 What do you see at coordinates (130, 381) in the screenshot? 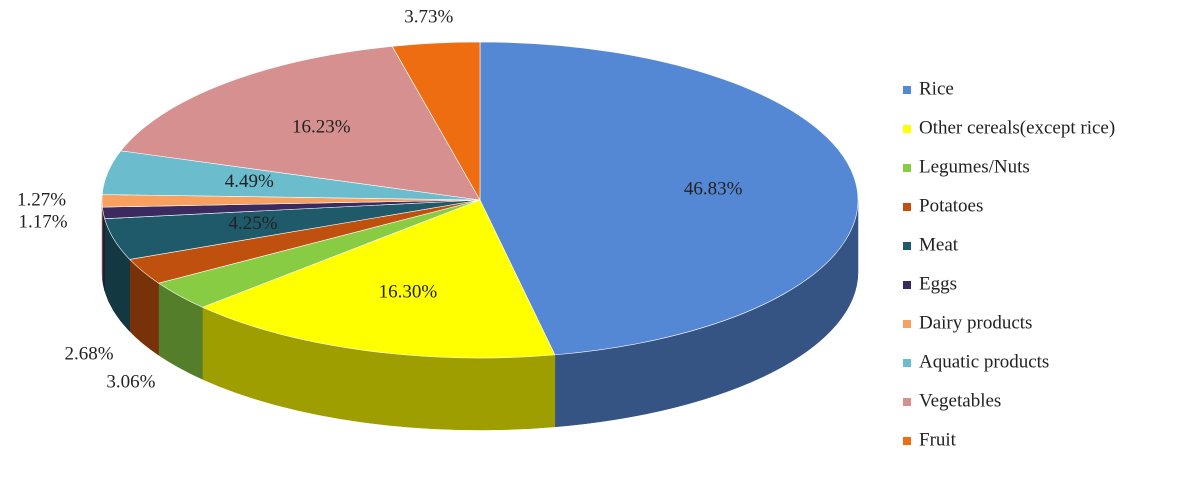
I see `value-label: 3.06%` at bounding box center [130, 381].